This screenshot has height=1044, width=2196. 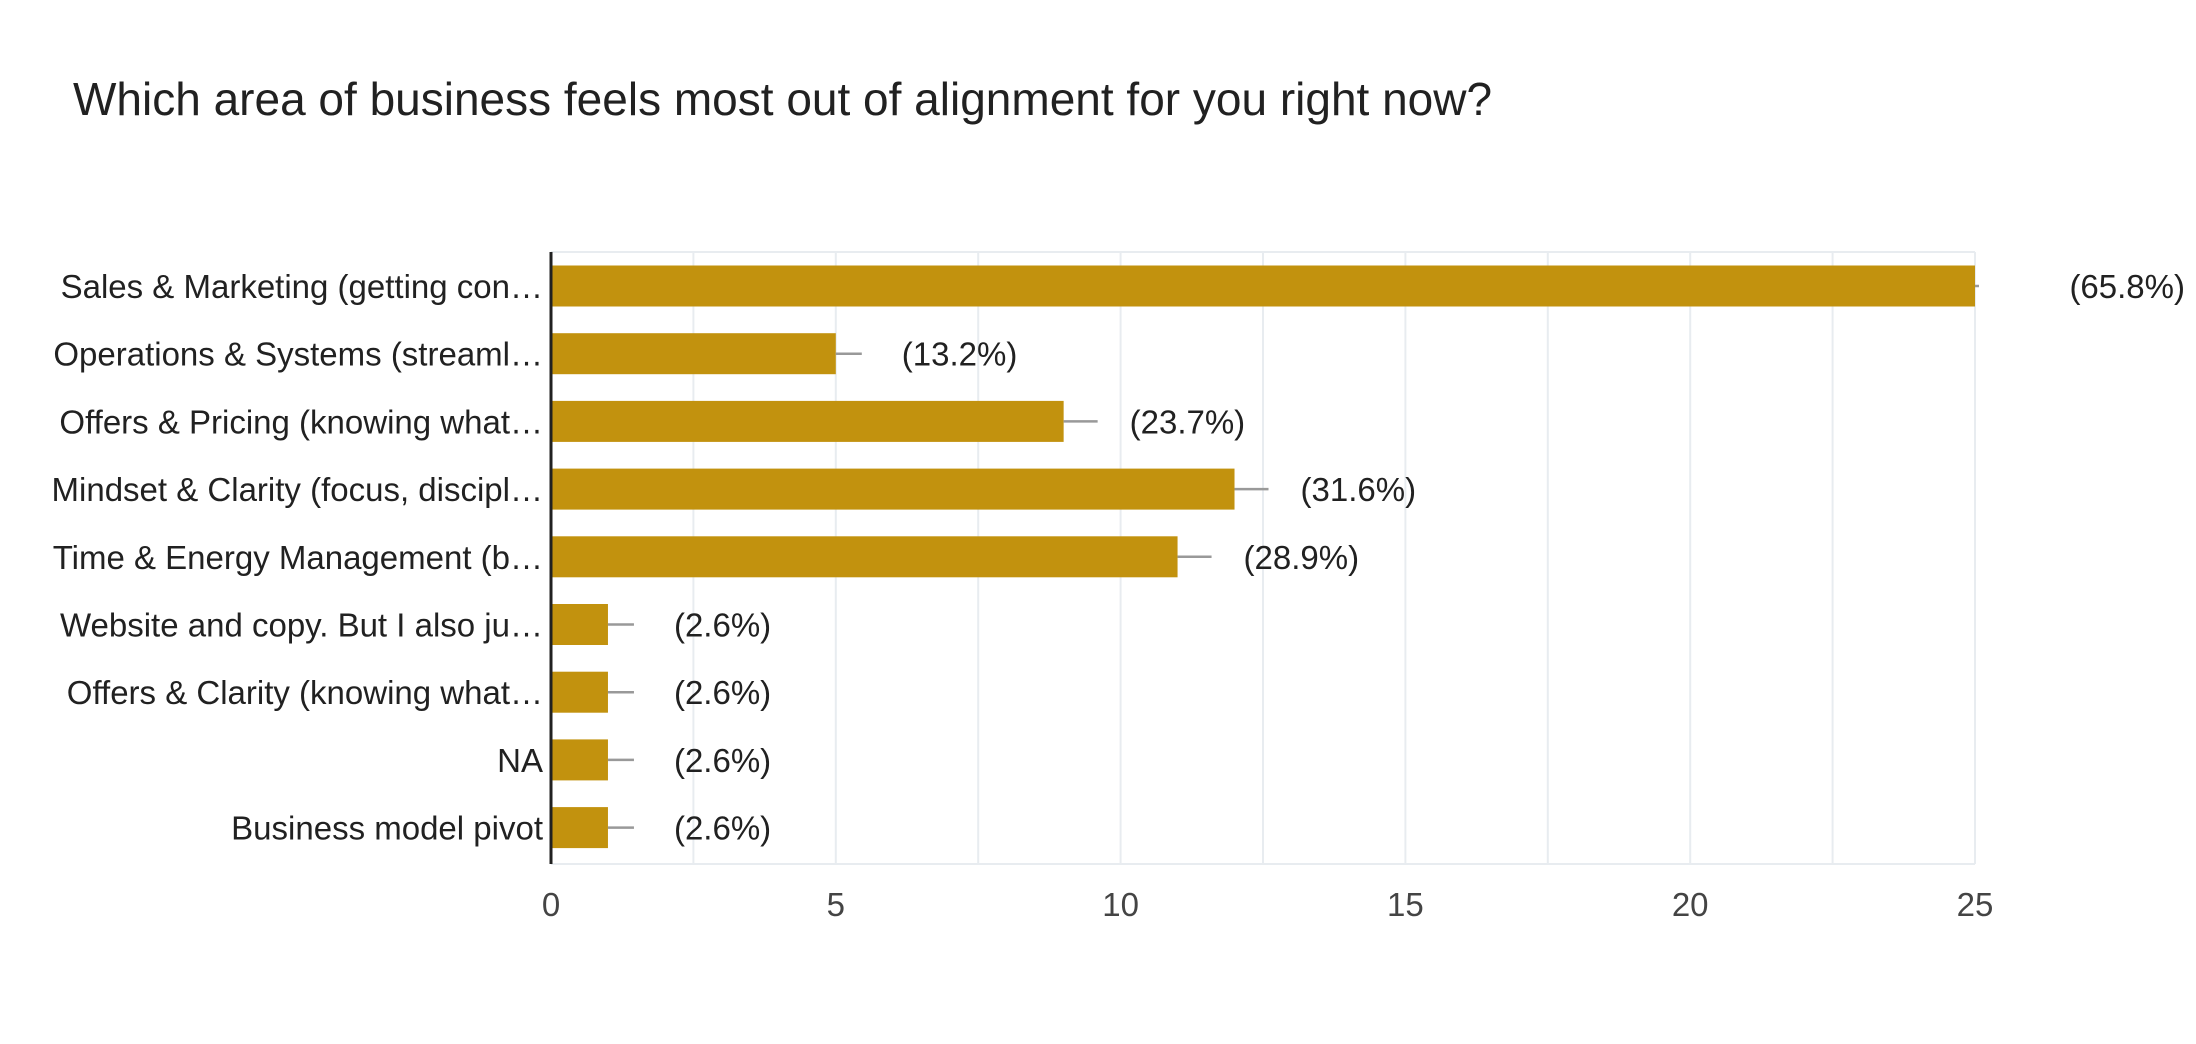 I want to click on category-label: NA, so click(x=520, y=760).